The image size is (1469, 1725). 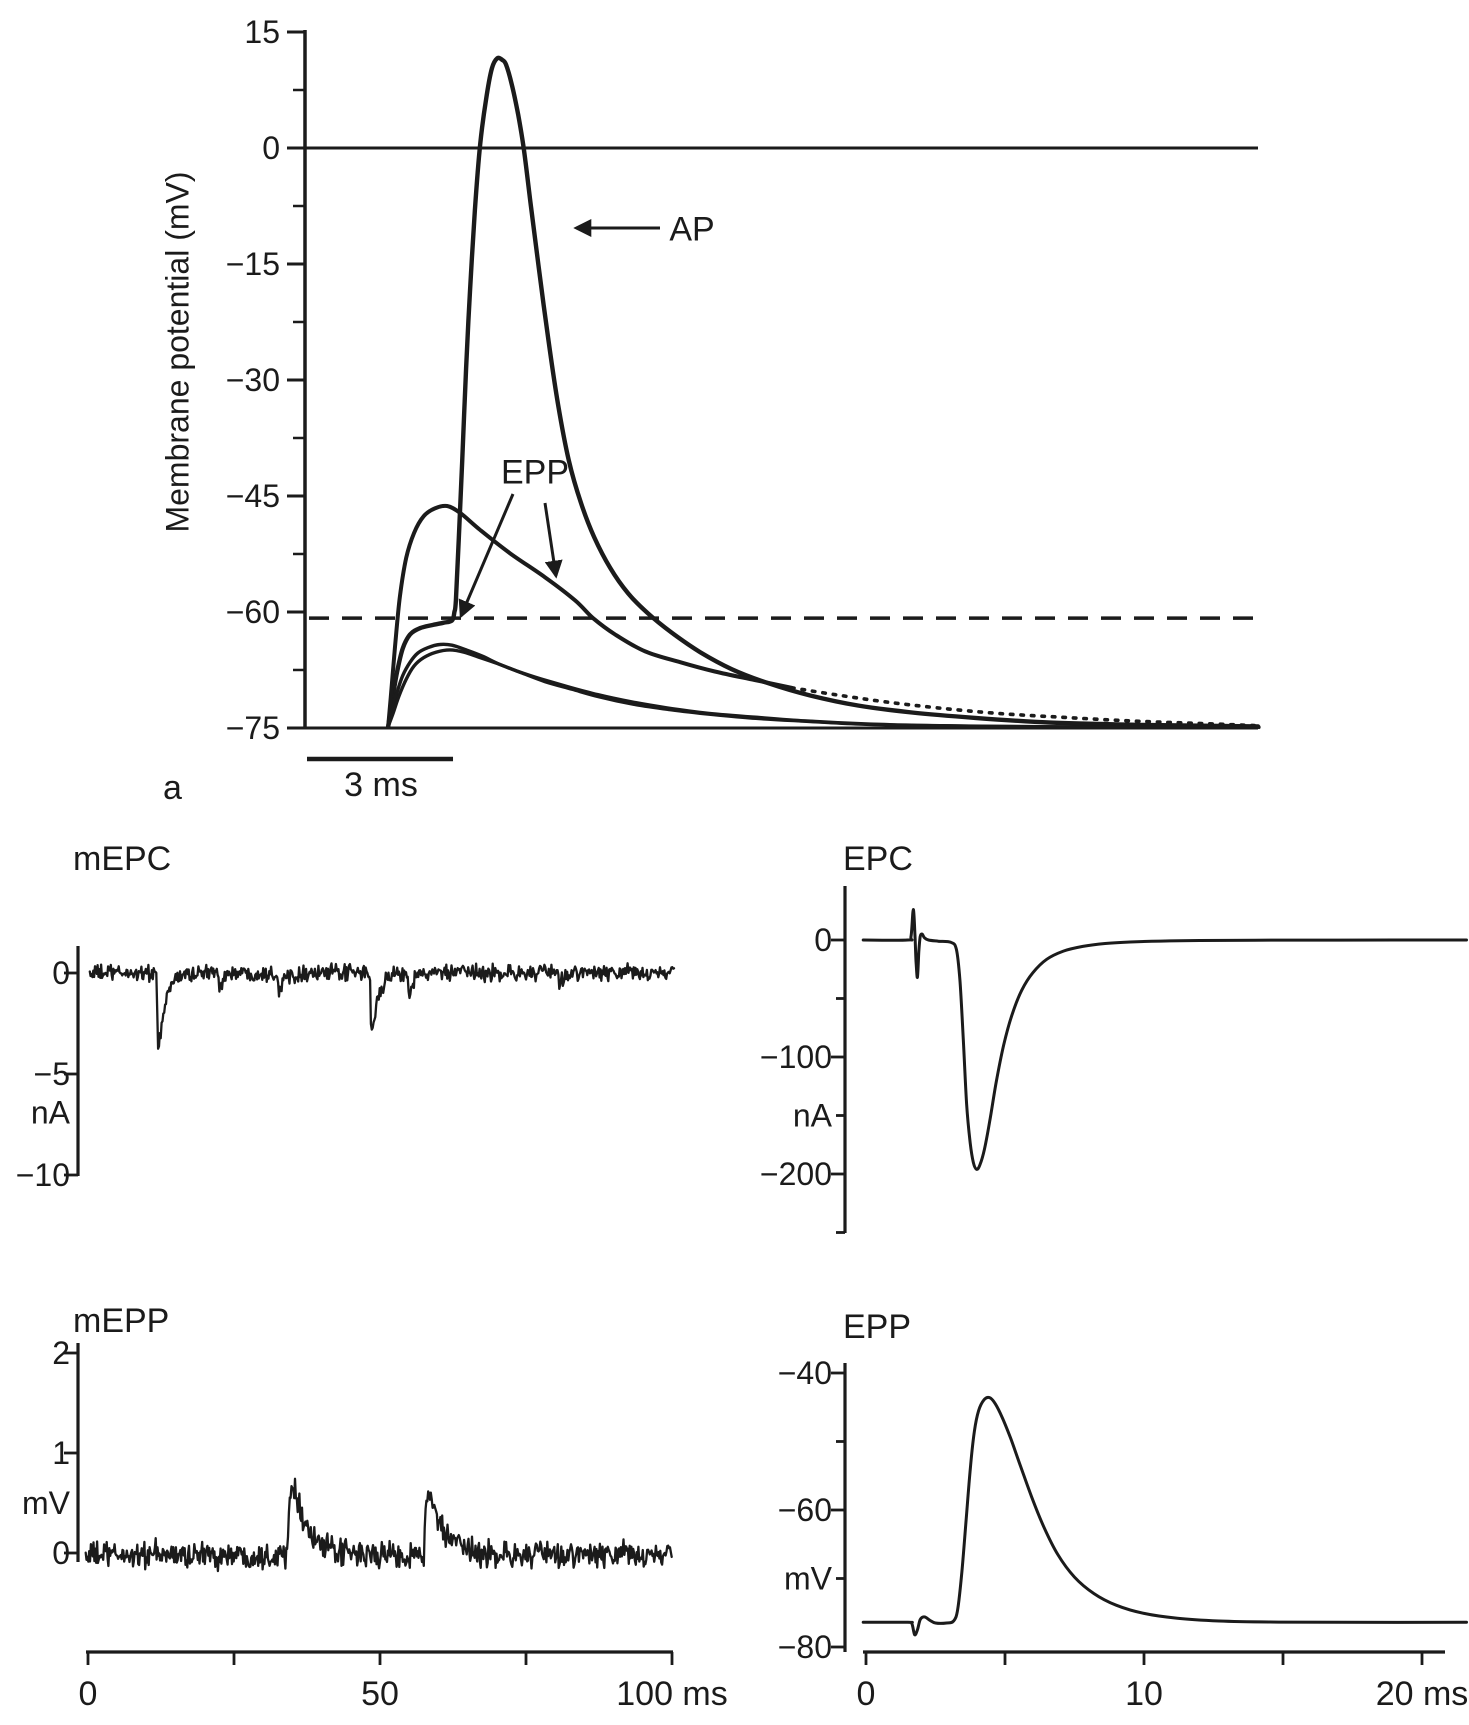 What do you see at coordinates (692, 229) in the screenshot?
I see `ap-annotation-label: AP` at bounding box center [692, 229].